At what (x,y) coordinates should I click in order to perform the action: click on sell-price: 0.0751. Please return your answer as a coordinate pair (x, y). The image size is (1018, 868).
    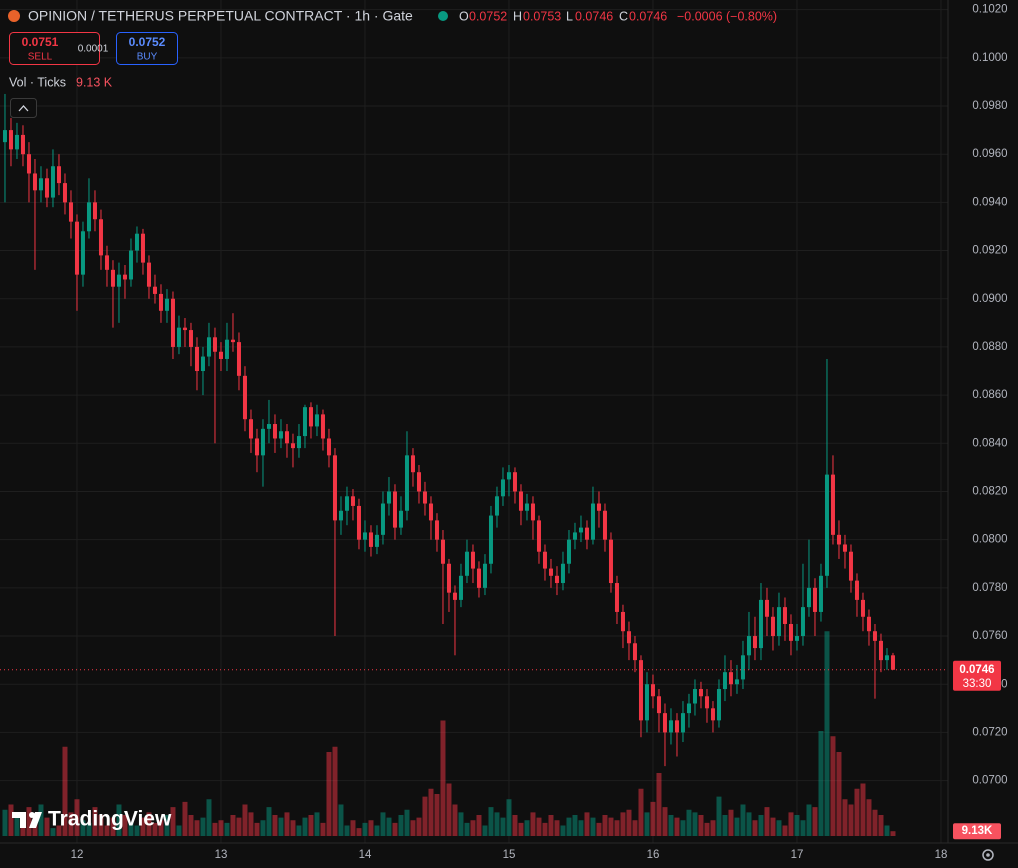
    Looking at the image, I should click on (40, 42).